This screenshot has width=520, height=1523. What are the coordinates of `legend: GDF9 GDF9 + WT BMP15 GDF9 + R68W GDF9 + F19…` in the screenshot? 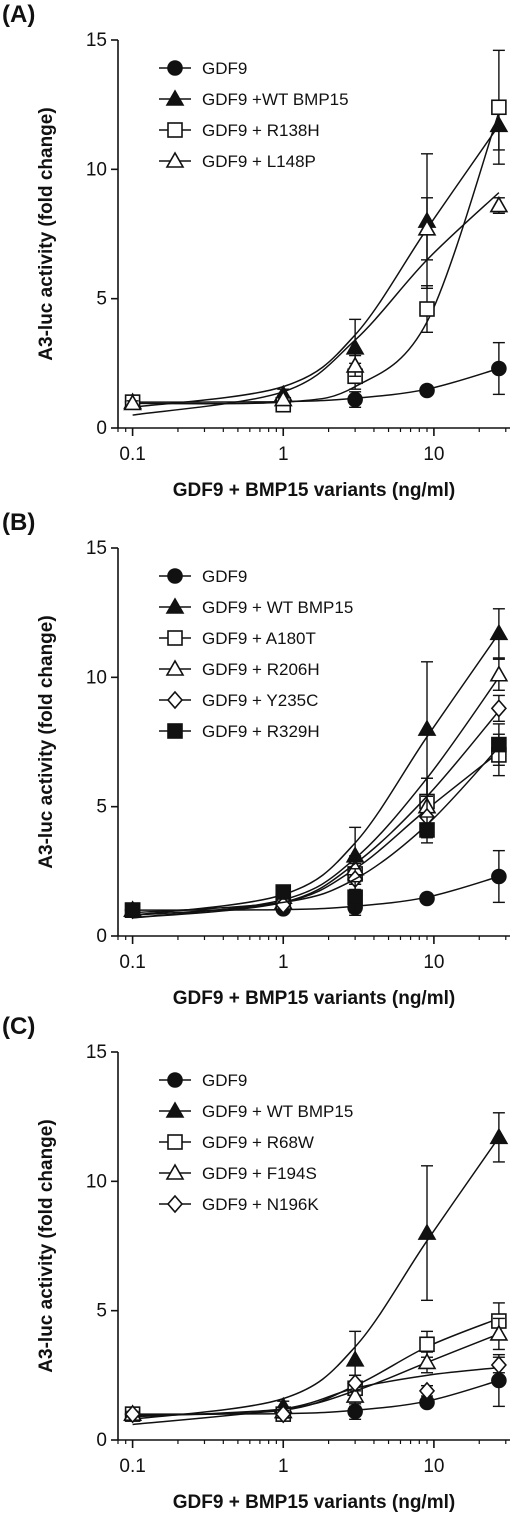 It's located at (256, 1142).